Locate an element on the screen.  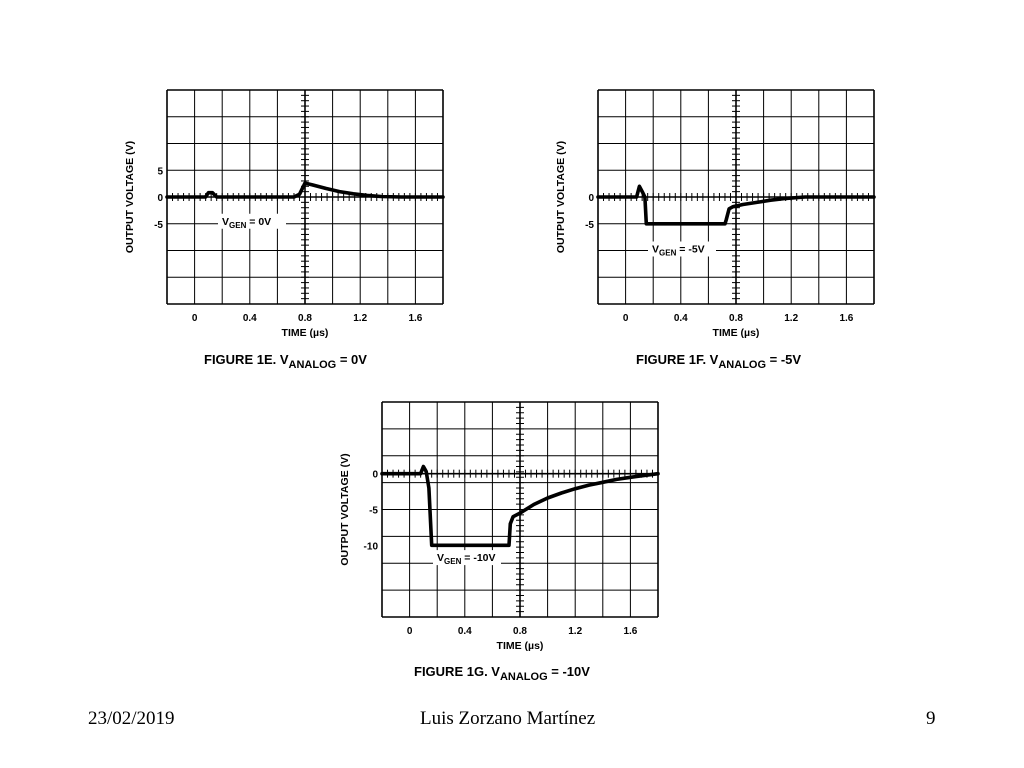
figure-caption: FIGURE 1E. VANALOG = 0V is located at coordinates (285, 361).